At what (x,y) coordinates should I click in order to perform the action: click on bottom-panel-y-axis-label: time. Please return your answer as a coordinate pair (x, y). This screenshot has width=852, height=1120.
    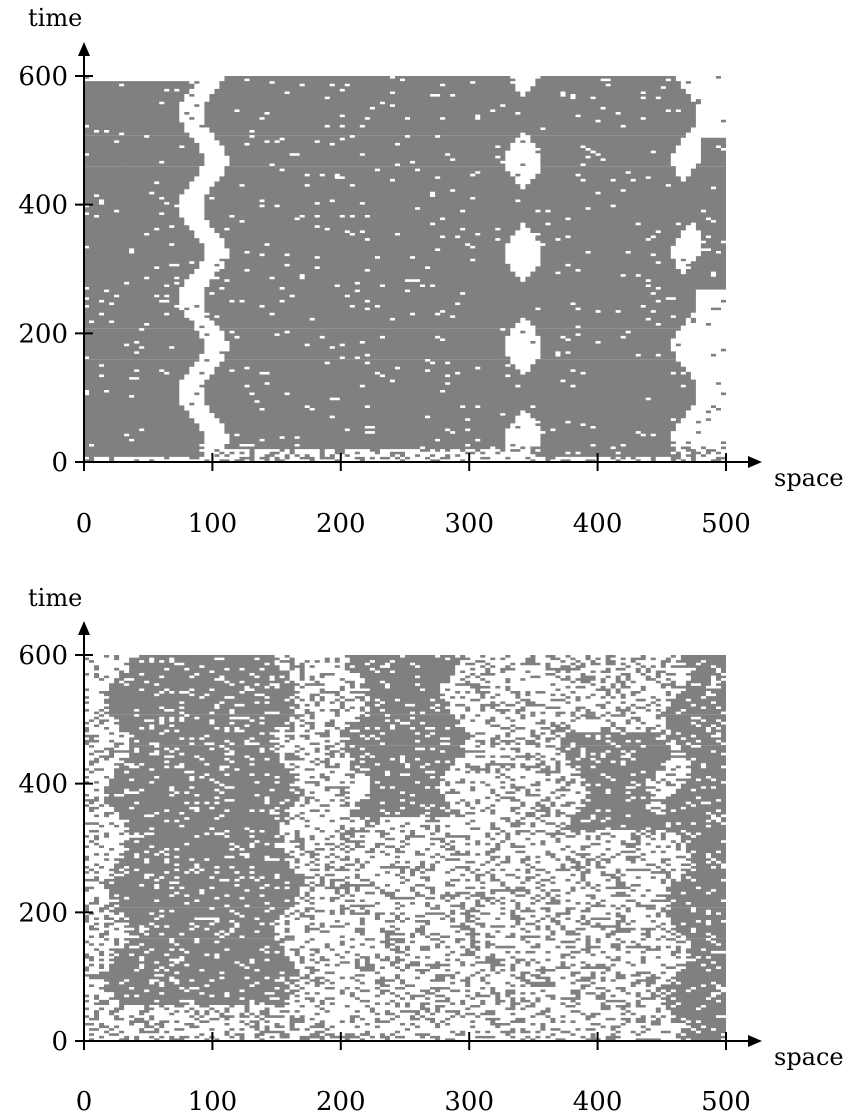
    Looking at the image, I should click on (55, 598).